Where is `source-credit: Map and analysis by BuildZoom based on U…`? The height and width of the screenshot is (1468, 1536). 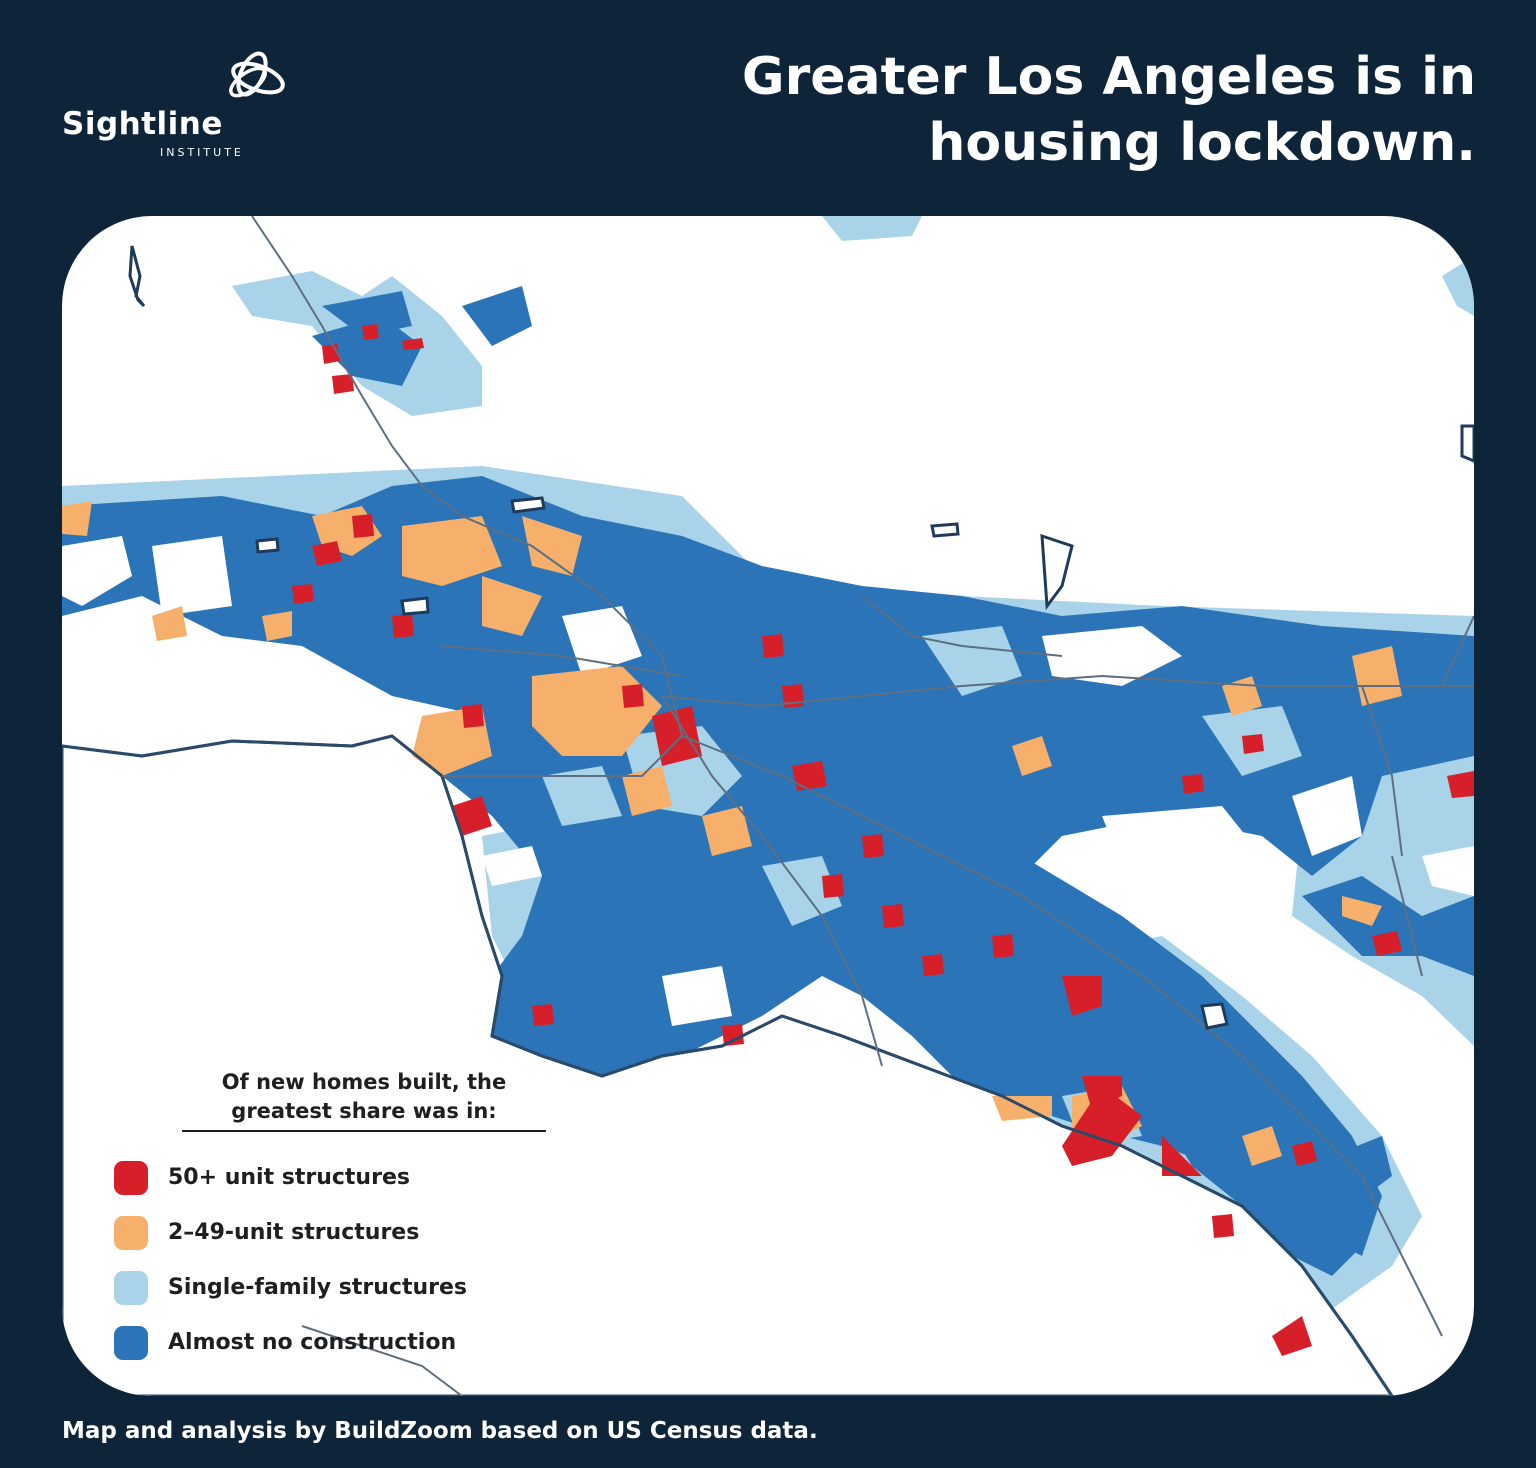 source-credit: Map and analysis by BuildZoom based on U… is located at coordinates (440, 1431).